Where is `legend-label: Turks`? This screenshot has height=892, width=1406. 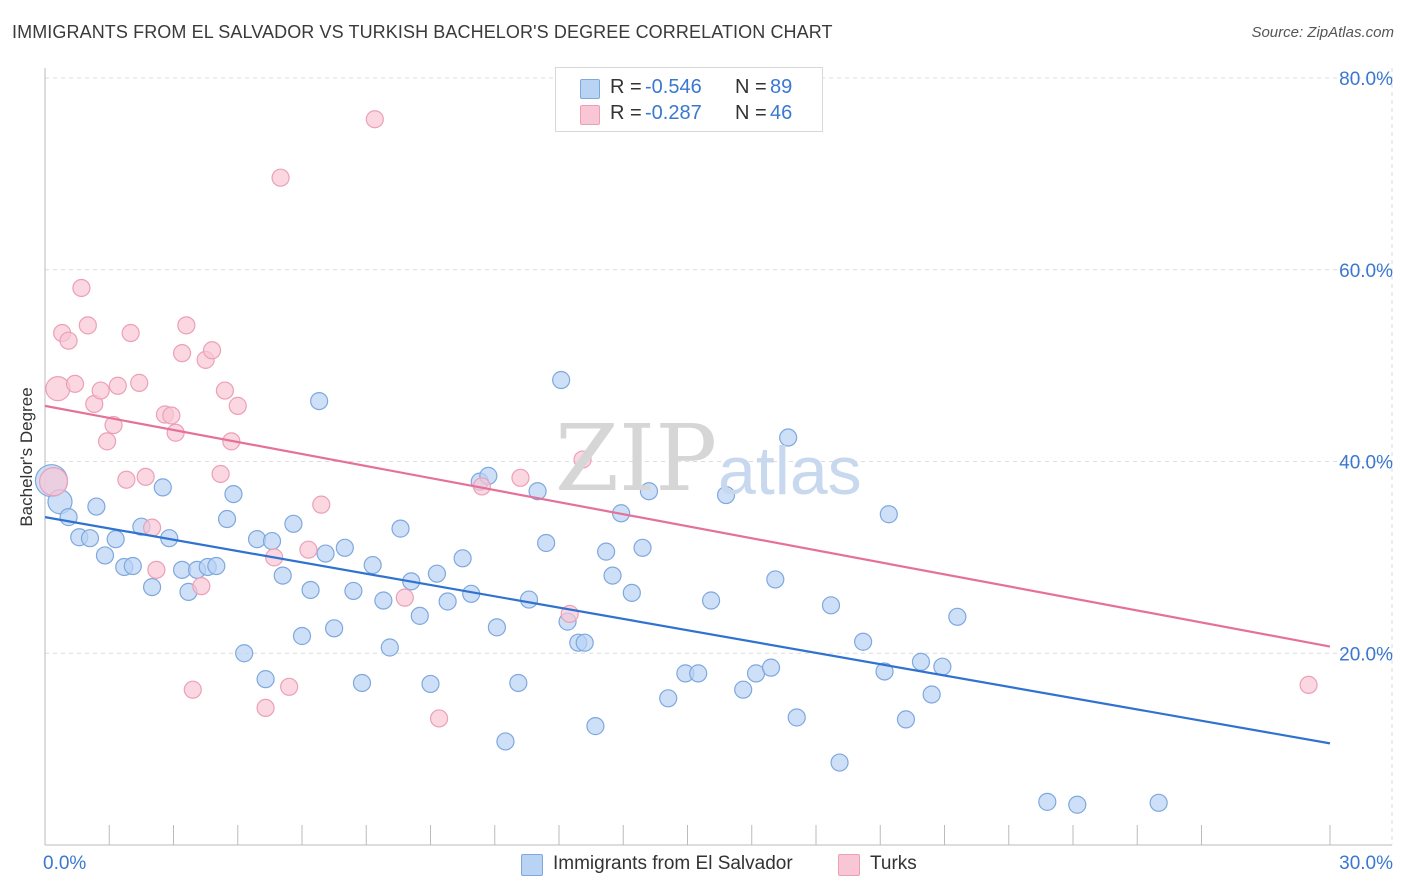
legend-label: Turks is located at coordinates (893, 863).